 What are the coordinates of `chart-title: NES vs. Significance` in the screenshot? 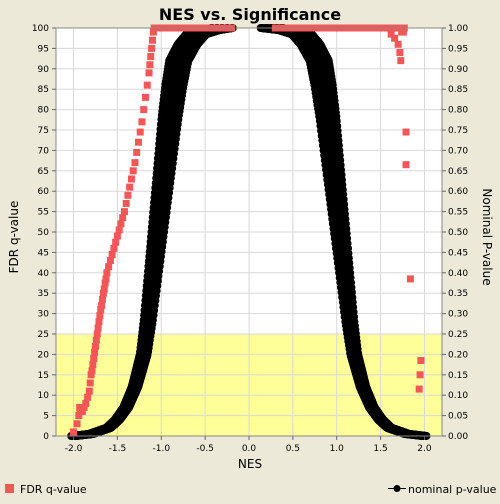 It's located at (250, 14).